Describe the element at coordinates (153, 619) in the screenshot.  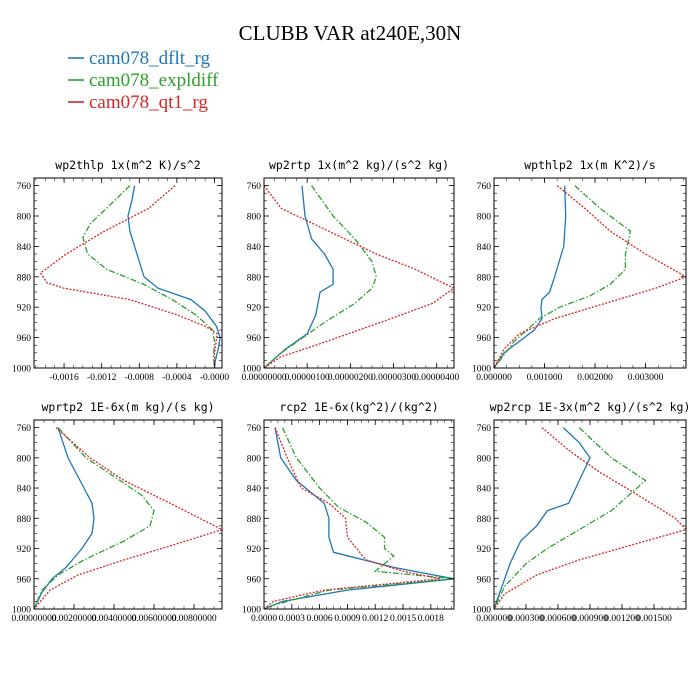
I see `x-tick-label: 0.00600000` at that location.